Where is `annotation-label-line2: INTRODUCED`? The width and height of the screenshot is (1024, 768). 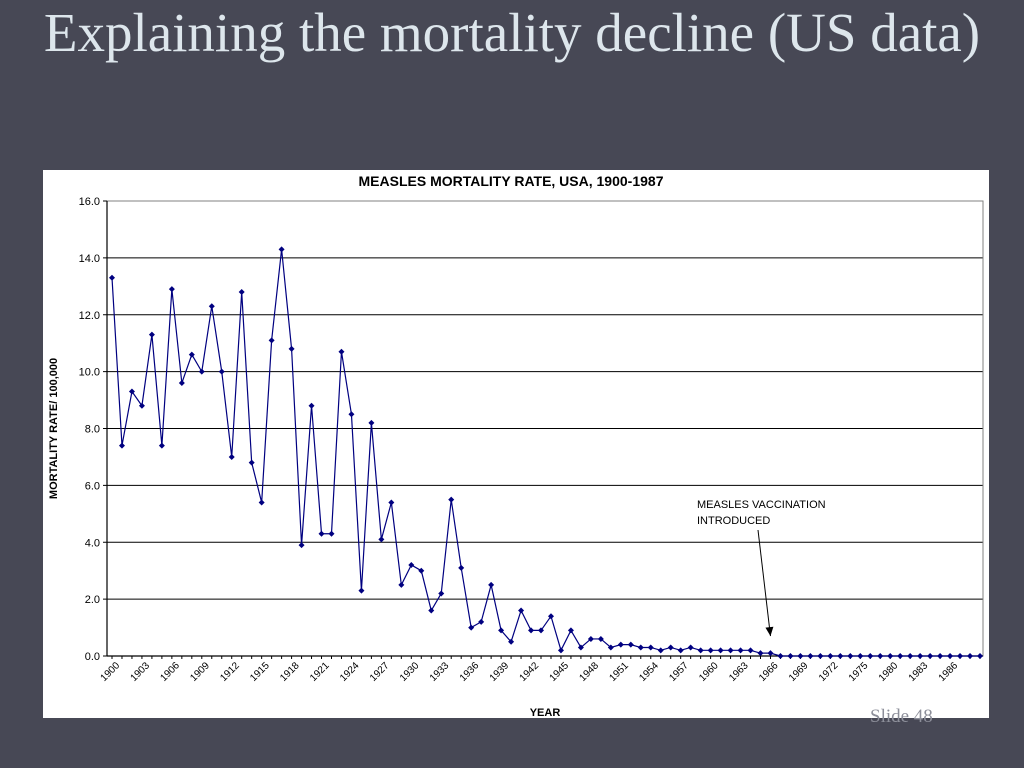 annotation-label-line2: INTRODUCED is located at coordinates (733, 521).